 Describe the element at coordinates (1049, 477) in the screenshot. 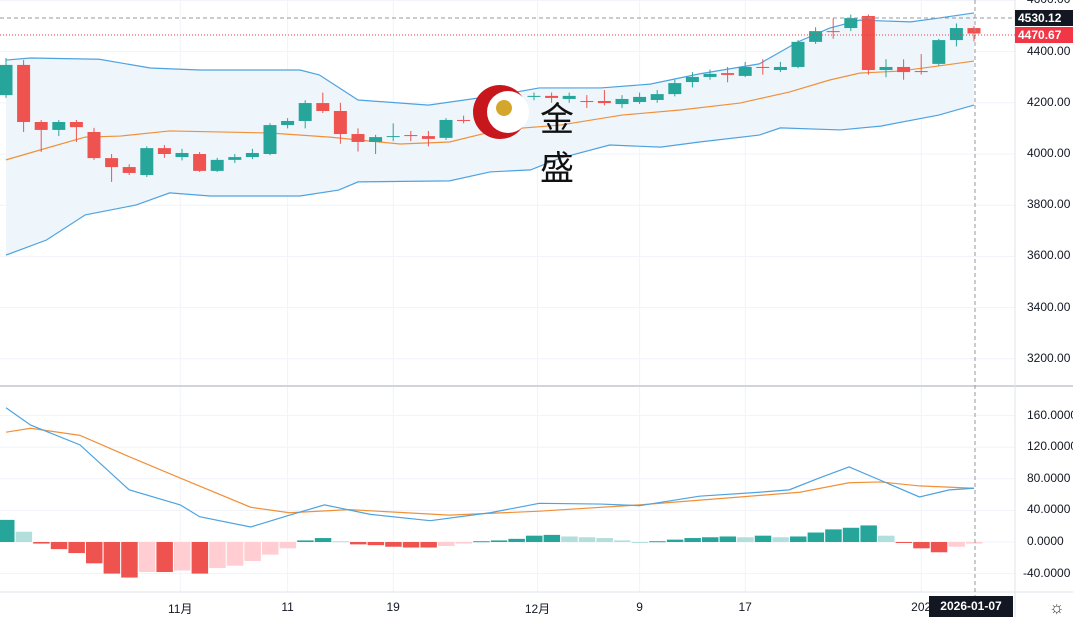

I see `macd-axis-label: 80.0000` at that location.